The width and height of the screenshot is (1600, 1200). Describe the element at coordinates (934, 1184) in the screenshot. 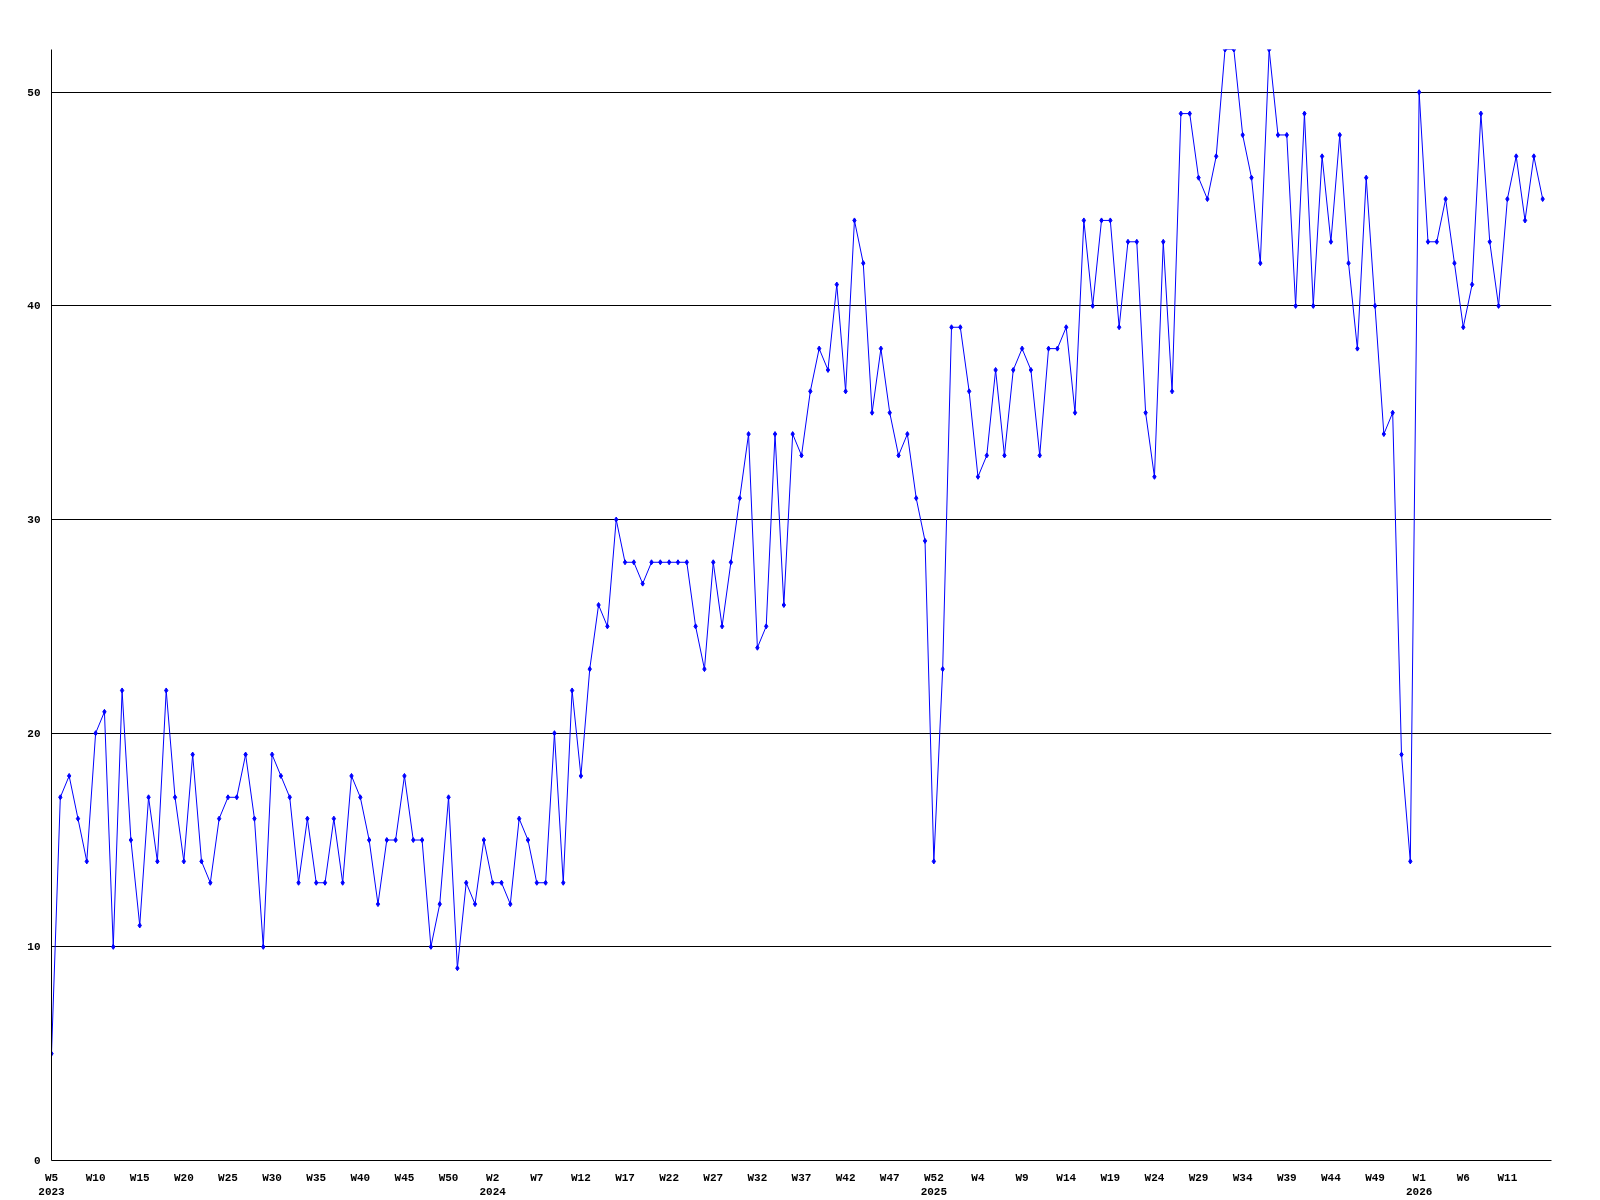

I see `x-tick-label: W52 2025` at that location.